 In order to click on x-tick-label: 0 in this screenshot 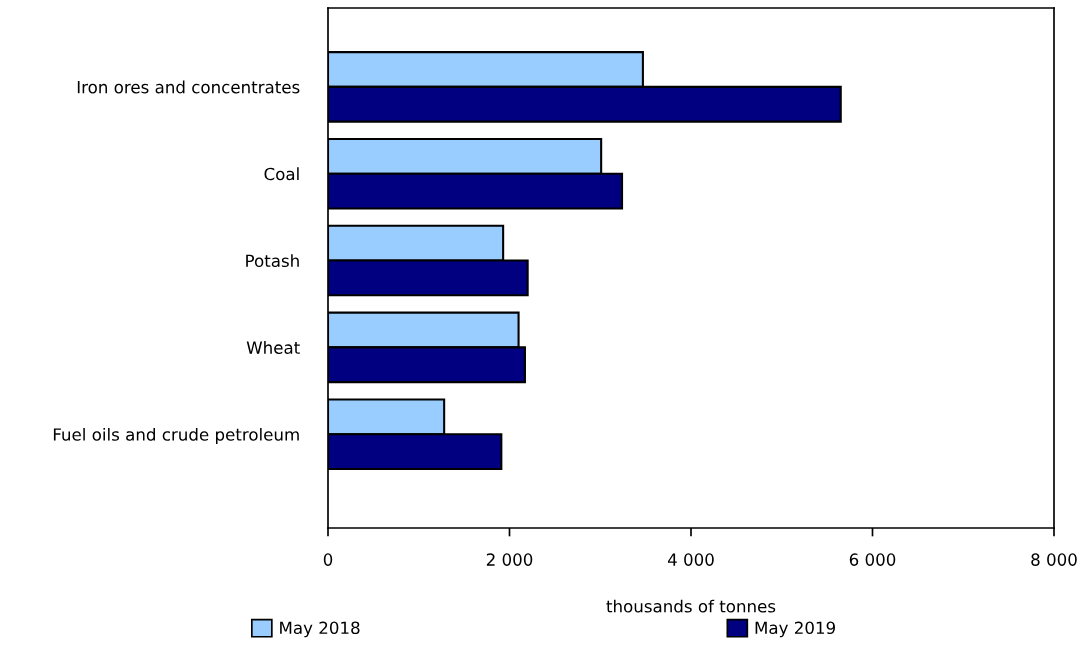, I will do `click(328, 559)`.